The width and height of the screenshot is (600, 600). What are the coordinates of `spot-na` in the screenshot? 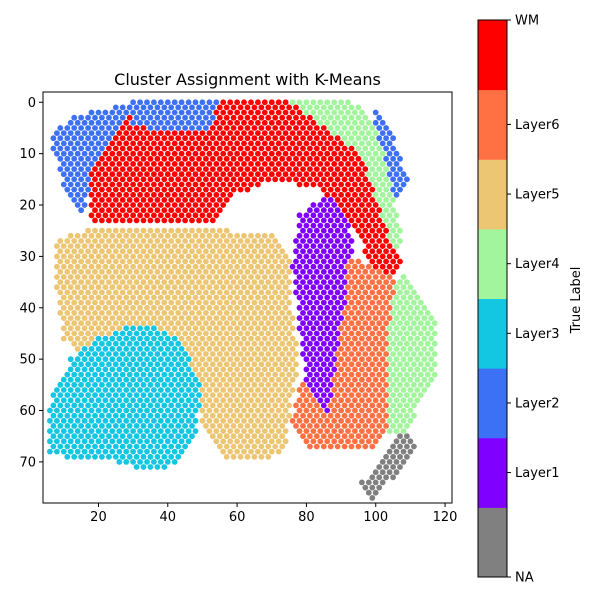 It's located at (379, 467).